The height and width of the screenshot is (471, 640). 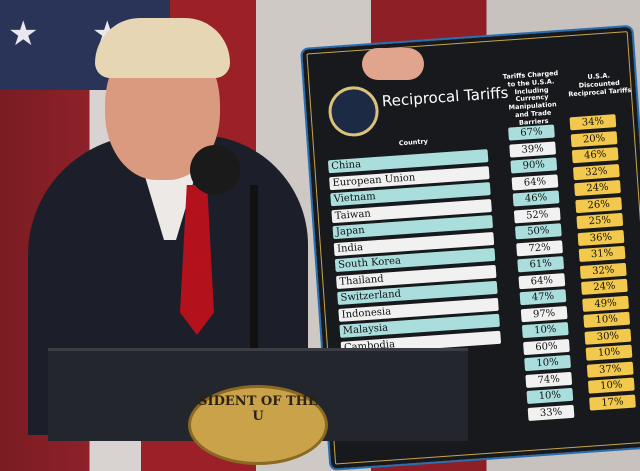 I want to click on charged-cell: 33%, so click(x=551, y=412).